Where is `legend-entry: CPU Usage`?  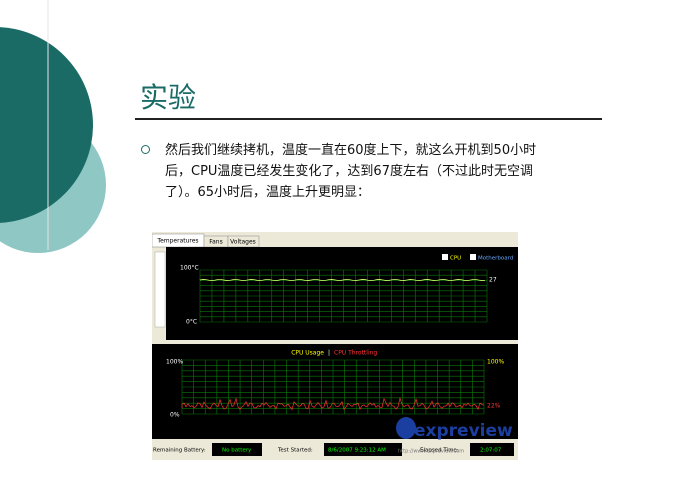
legend-entry: CPU Usage is located at coordinates (307, 353).